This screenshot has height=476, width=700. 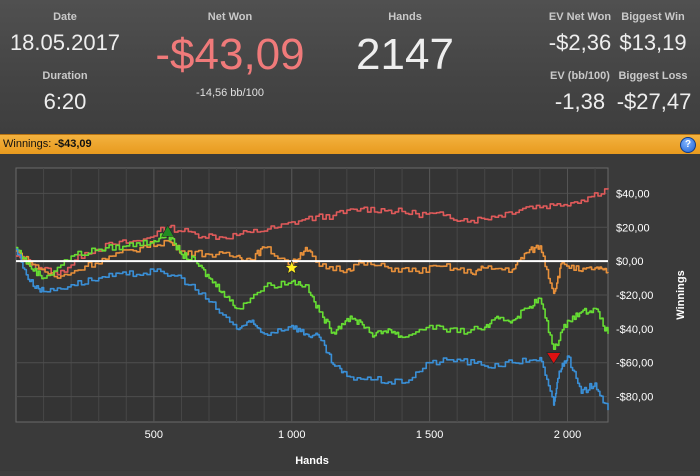 I want to click on biggest-win-value: $13,19, so click(x=653, y=42).